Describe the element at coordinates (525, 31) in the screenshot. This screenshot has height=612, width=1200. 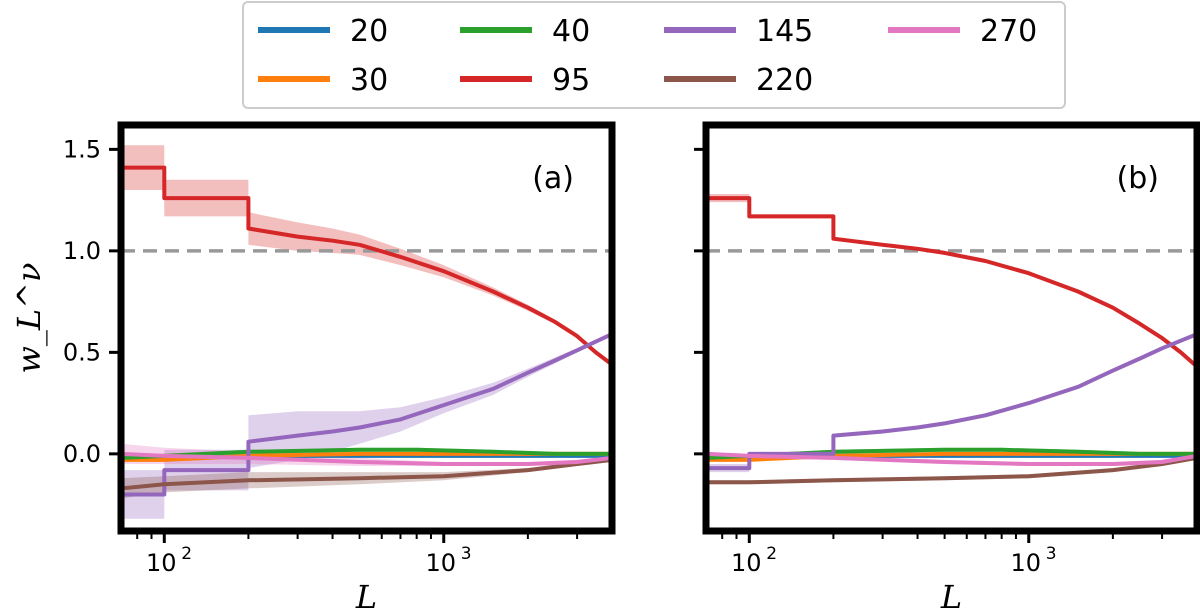
I see `legend-item-40: 40` at that location.